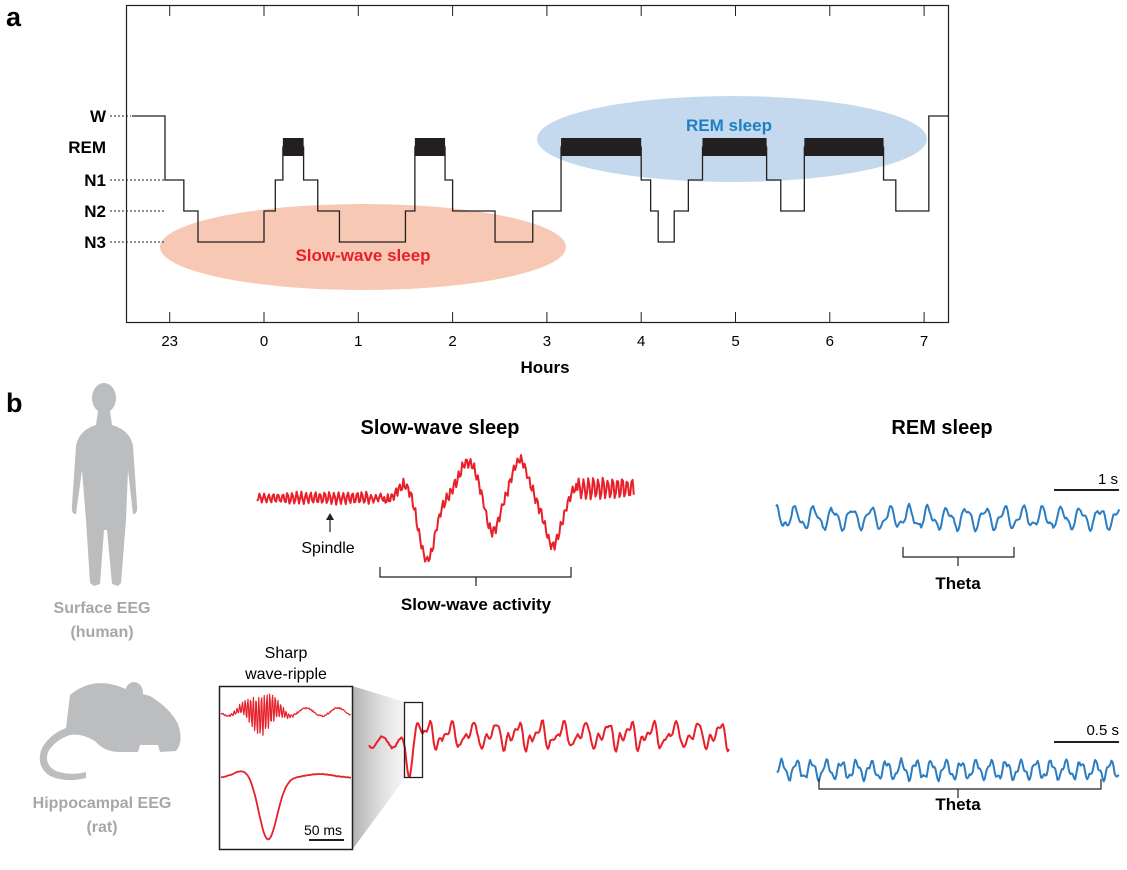 The width and height of the screenshot is (1127, 870). Describe the element at coordinates (286, 805) in the screenshot. I see `swr-sharp-wave-trace` at that location.